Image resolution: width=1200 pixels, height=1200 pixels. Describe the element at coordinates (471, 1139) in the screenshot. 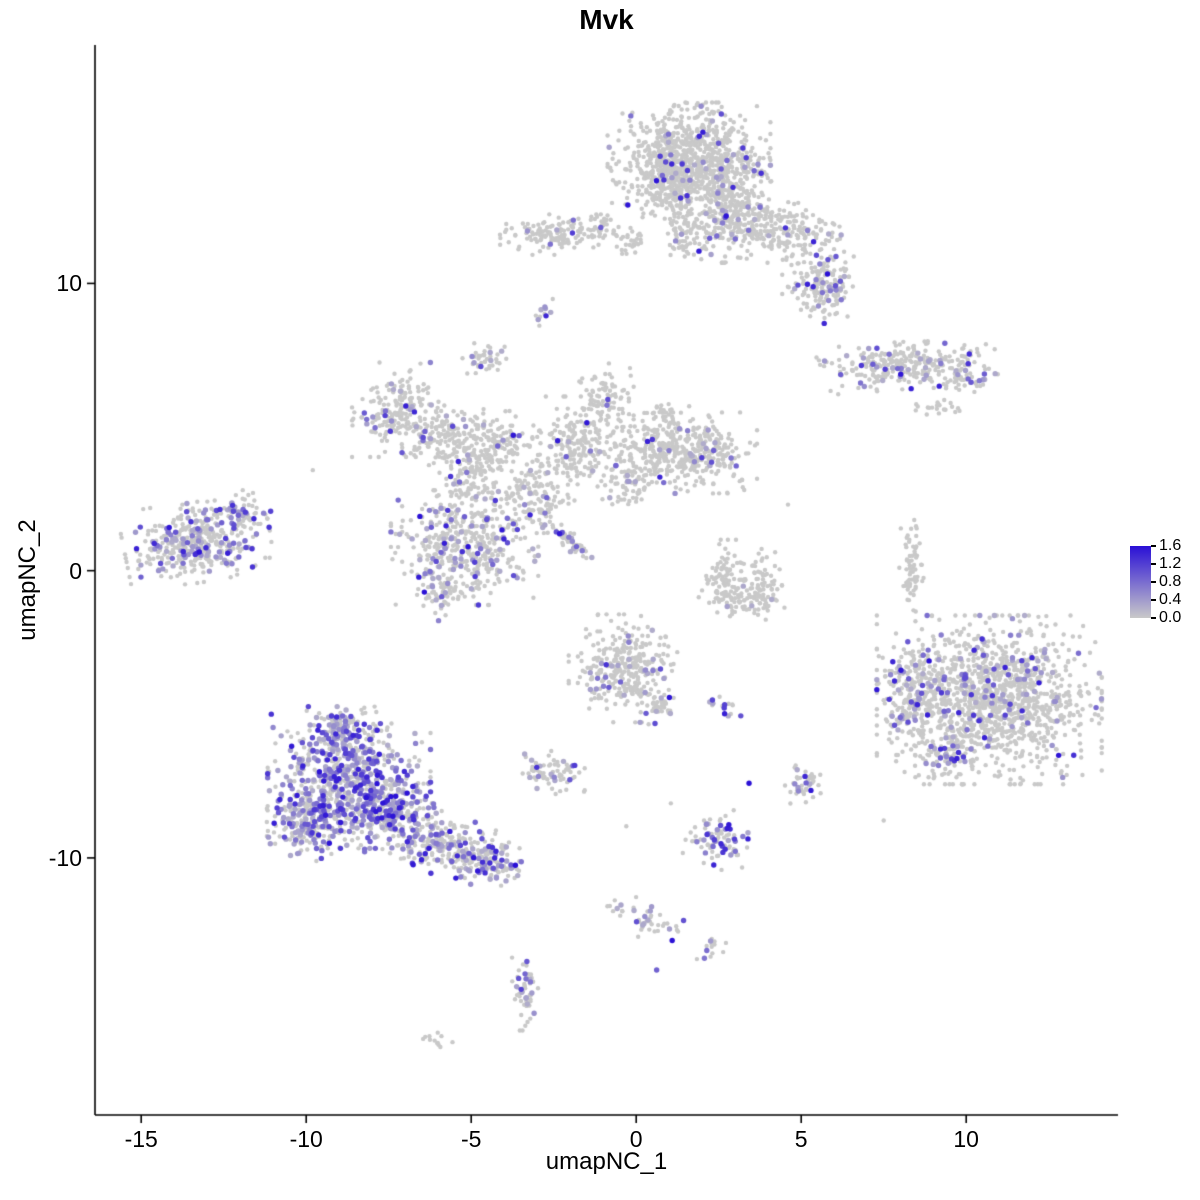

I see `x-tick-label: -5` at that location.